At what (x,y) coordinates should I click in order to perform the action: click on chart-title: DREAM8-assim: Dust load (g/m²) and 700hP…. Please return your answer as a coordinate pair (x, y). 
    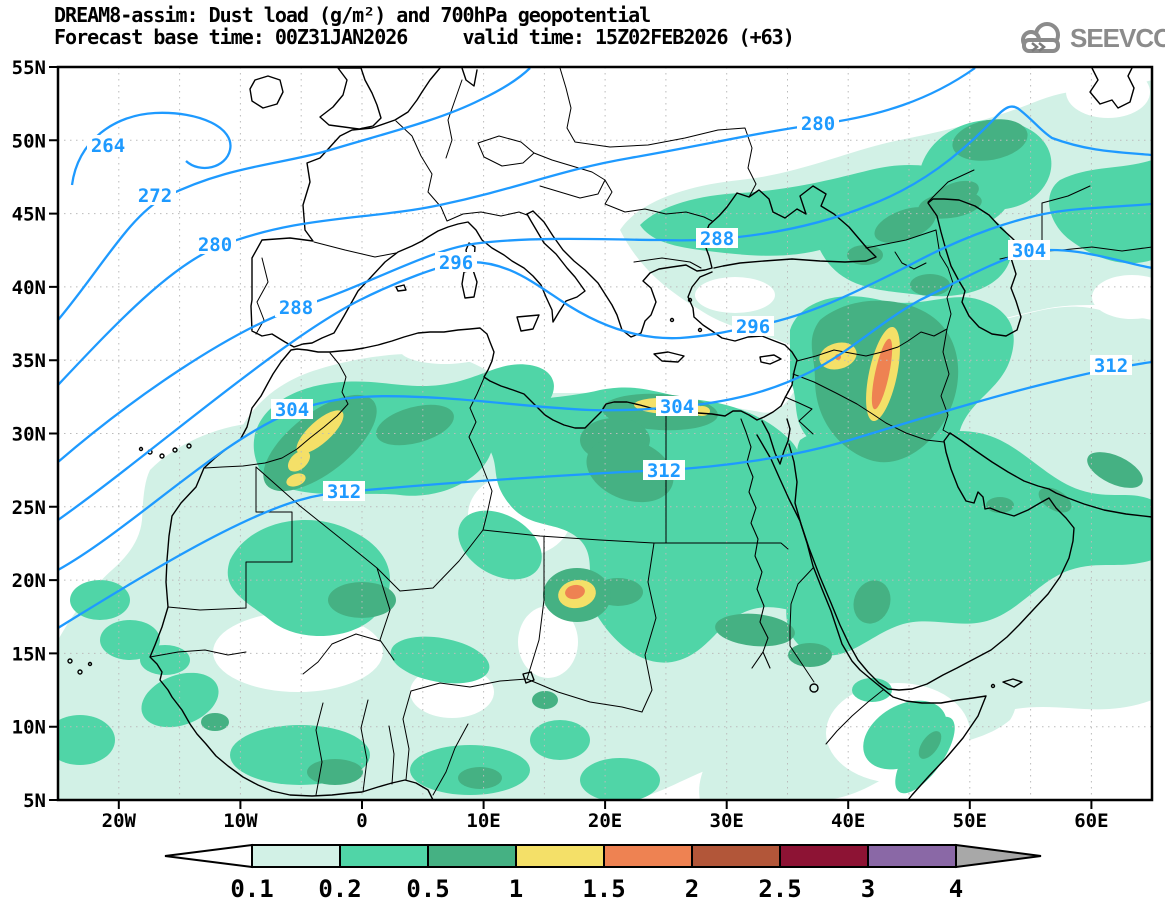
    Looking at the image, I should click on (352, 15).